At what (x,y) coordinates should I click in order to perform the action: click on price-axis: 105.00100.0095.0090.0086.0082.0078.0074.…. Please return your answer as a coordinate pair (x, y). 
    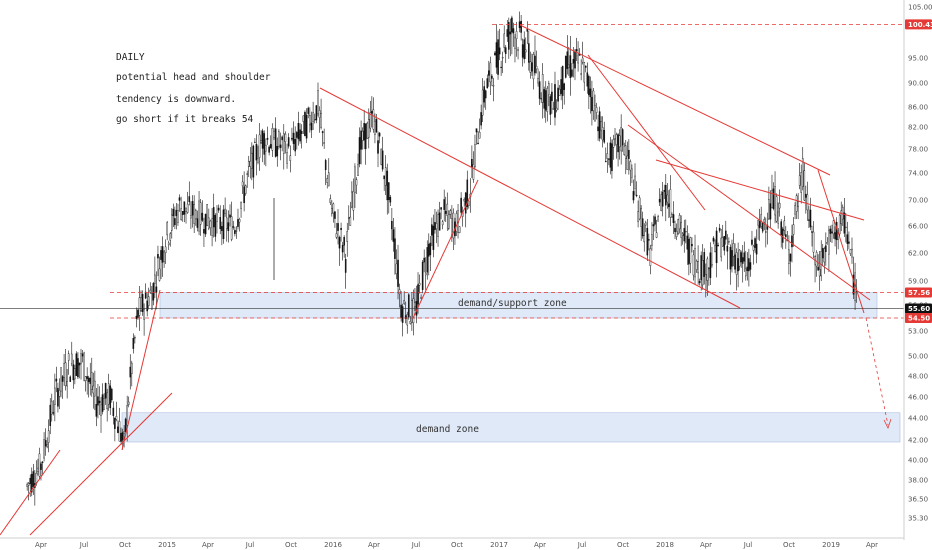
    Looking at the image, I should click on (917, 270).